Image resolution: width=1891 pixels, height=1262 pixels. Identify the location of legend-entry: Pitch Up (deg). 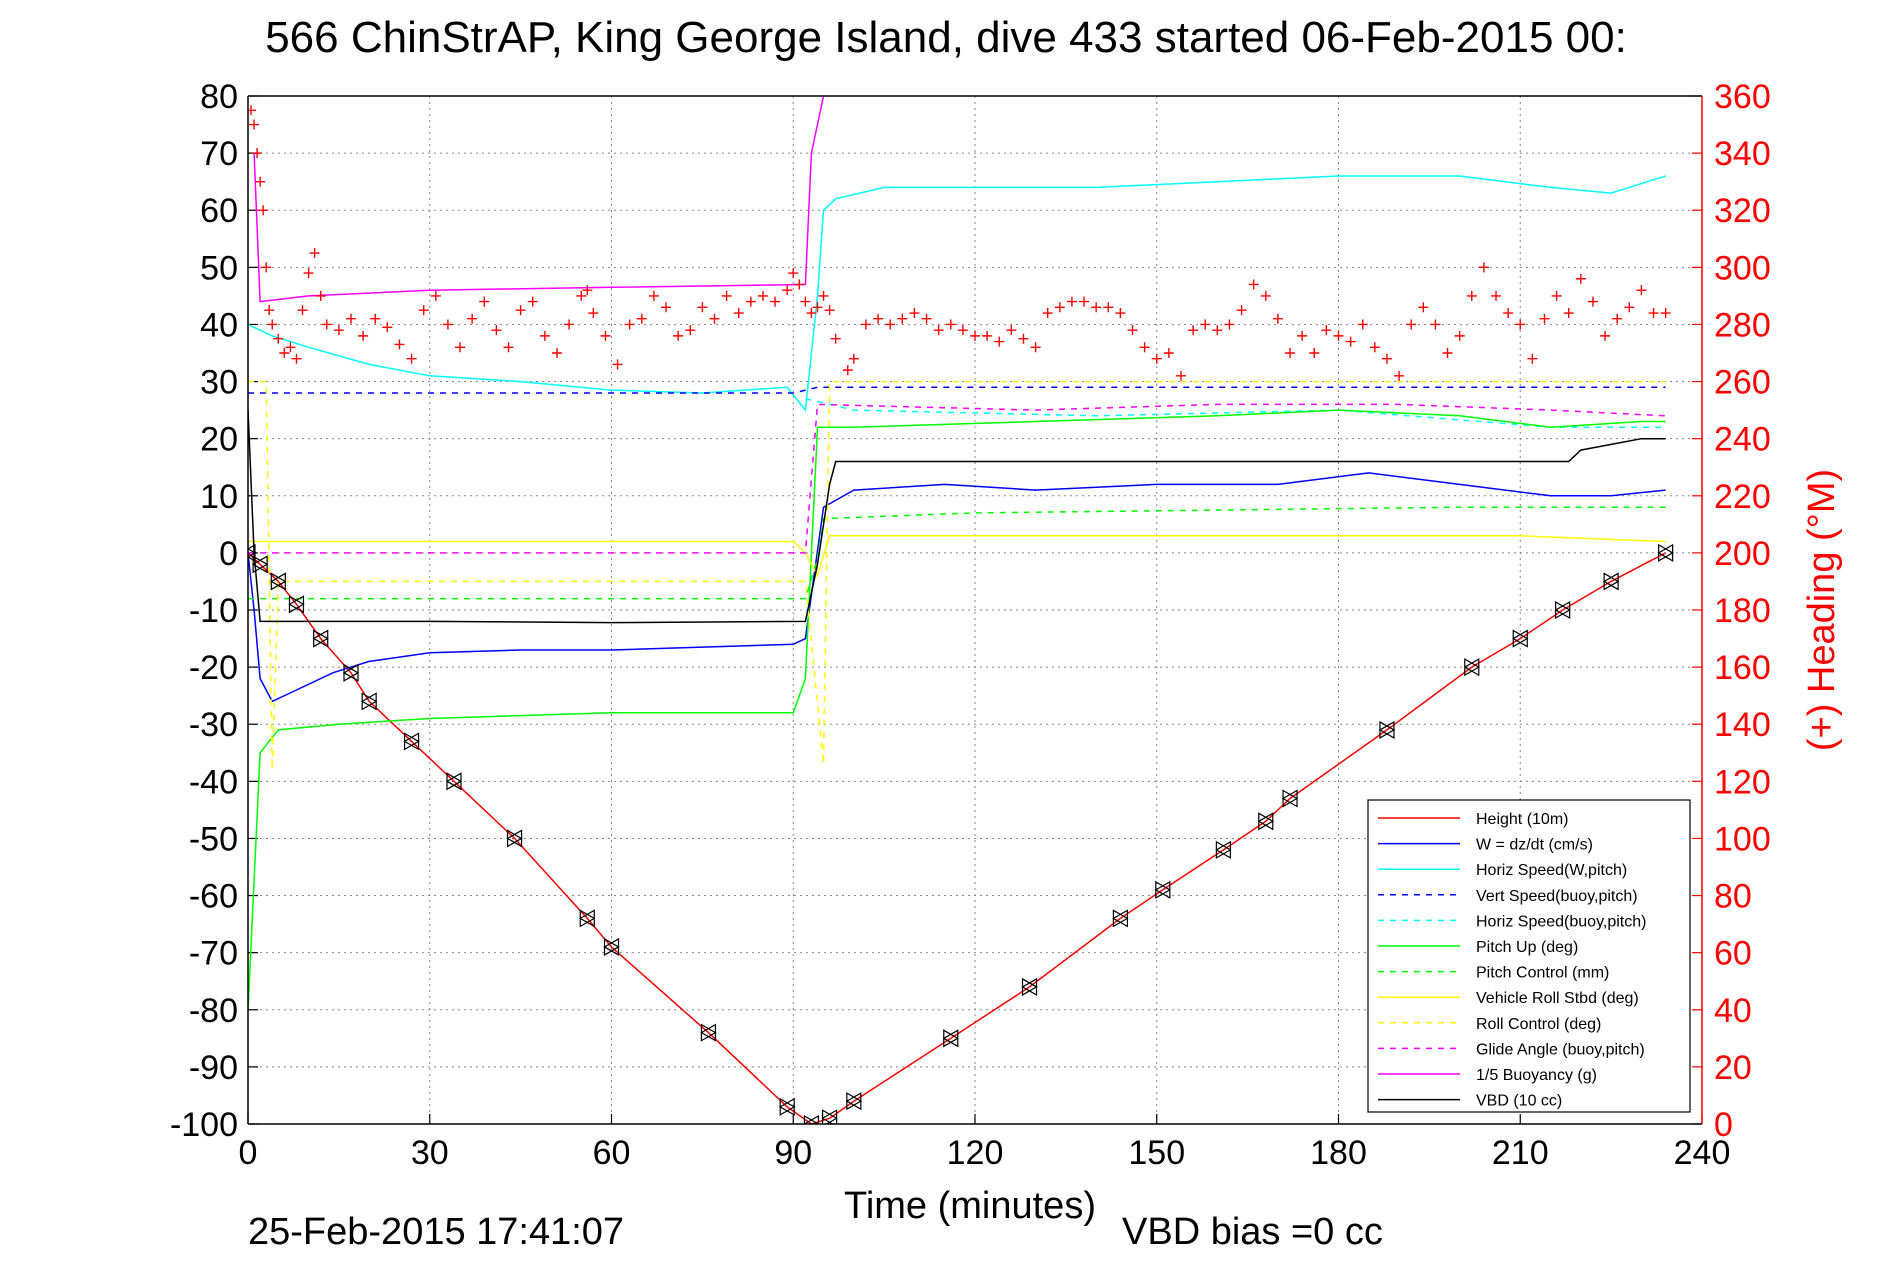
(1527, 947).